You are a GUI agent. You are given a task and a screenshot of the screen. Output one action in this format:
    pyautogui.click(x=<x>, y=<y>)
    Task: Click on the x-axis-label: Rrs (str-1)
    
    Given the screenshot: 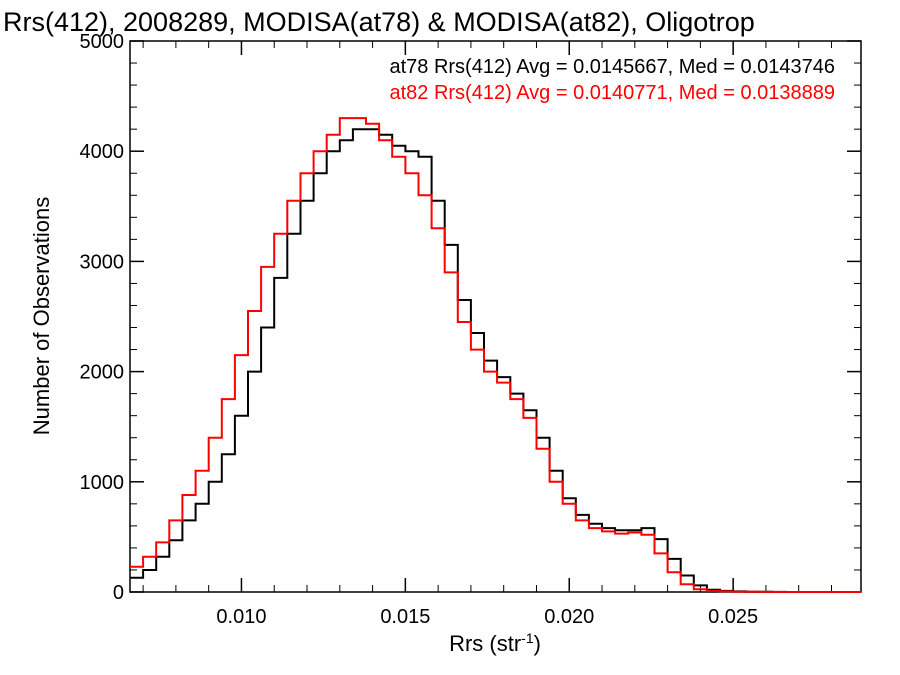 What is the action you would take?
    pyautogui.click(x=495, y=643)
    